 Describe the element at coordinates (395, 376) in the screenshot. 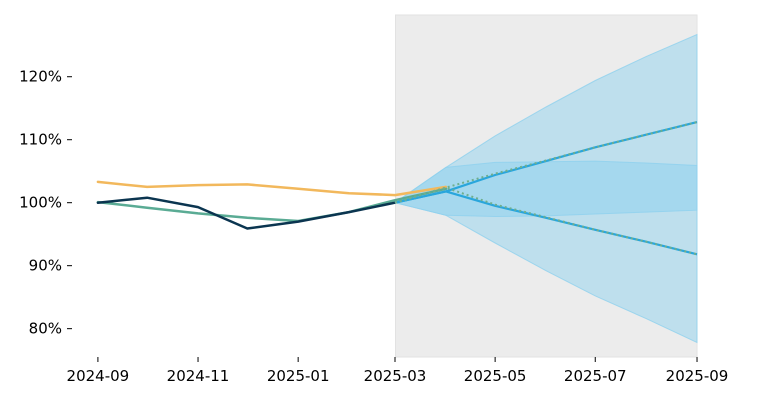

I see `x-tick-label: 2025-03` at that location.